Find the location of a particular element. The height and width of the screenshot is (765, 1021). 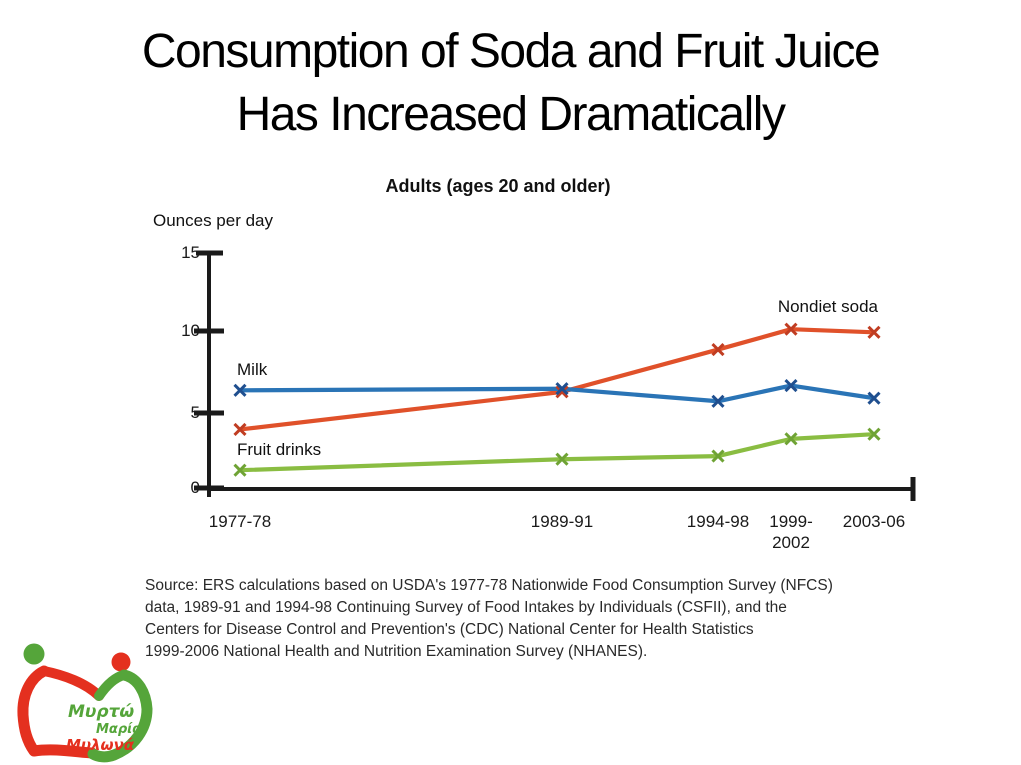

slide-title-line-1: Consumption of Soda and Fruit Juice is located at coordinates (511, 51).